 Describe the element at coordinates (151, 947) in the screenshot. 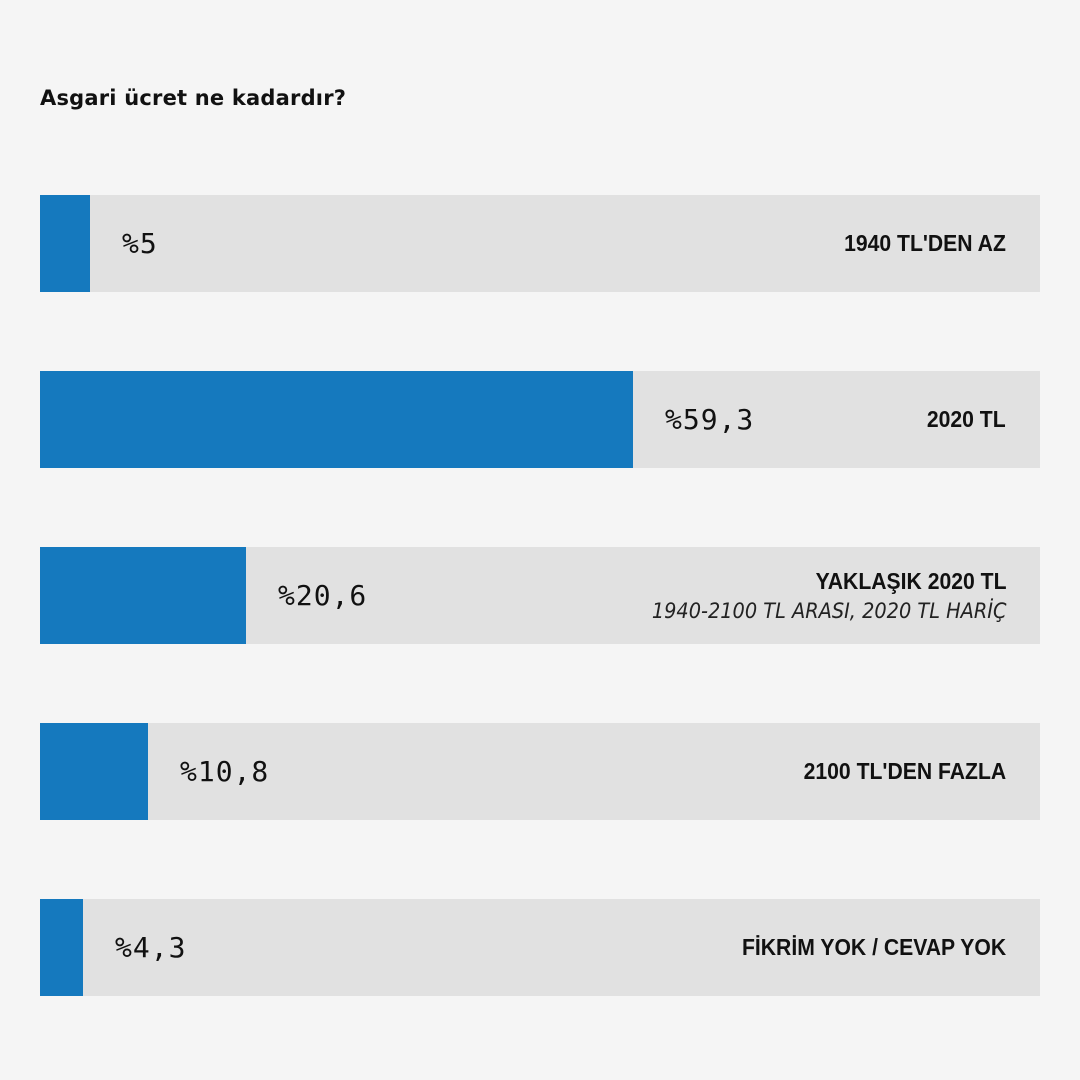

I see `bar-value-label: %4,3` at that location.